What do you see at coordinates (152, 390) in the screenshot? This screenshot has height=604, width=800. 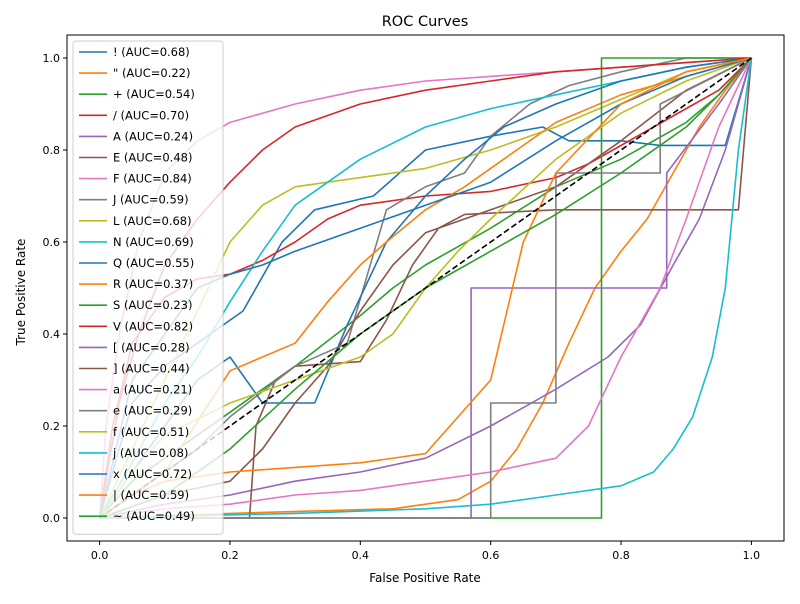 I see `legend-entry-label: a (AUC=0.21)` at bounding box center [152, 390].